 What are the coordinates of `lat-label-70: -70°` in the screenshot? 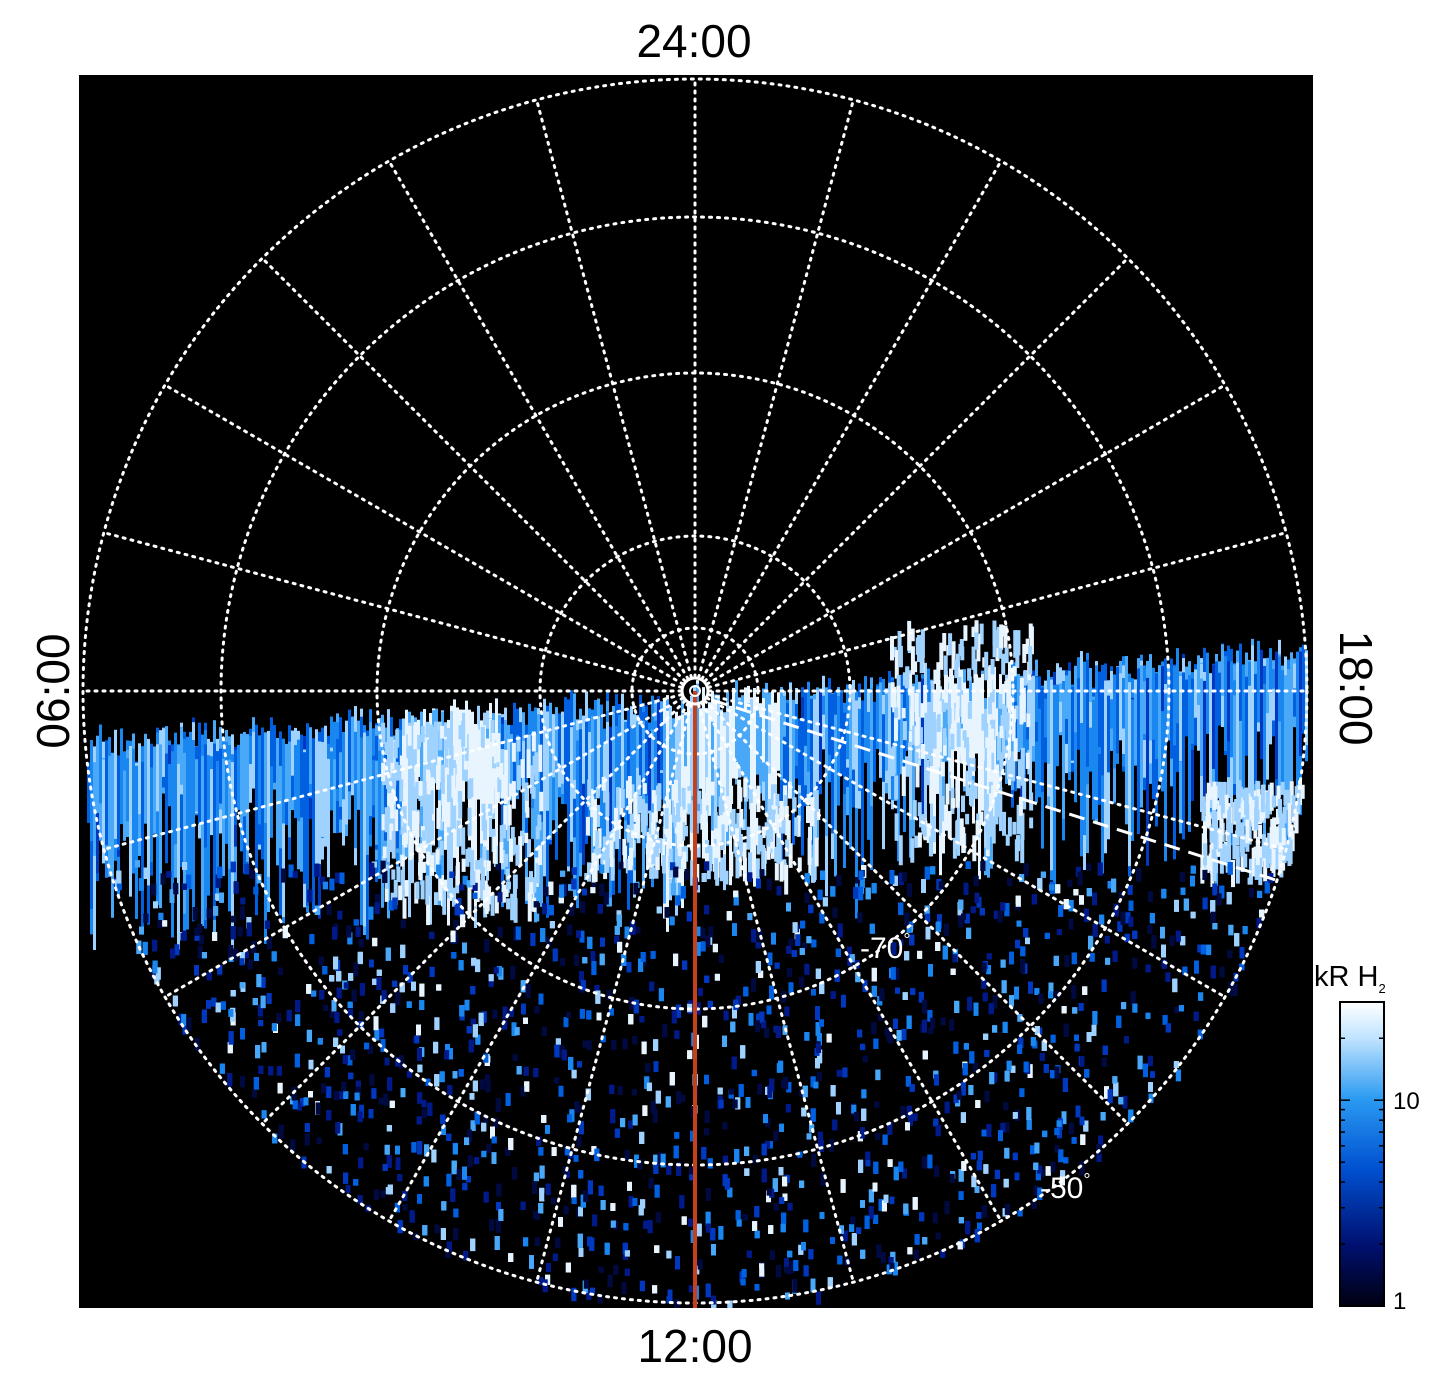 It's located at (885, 947).